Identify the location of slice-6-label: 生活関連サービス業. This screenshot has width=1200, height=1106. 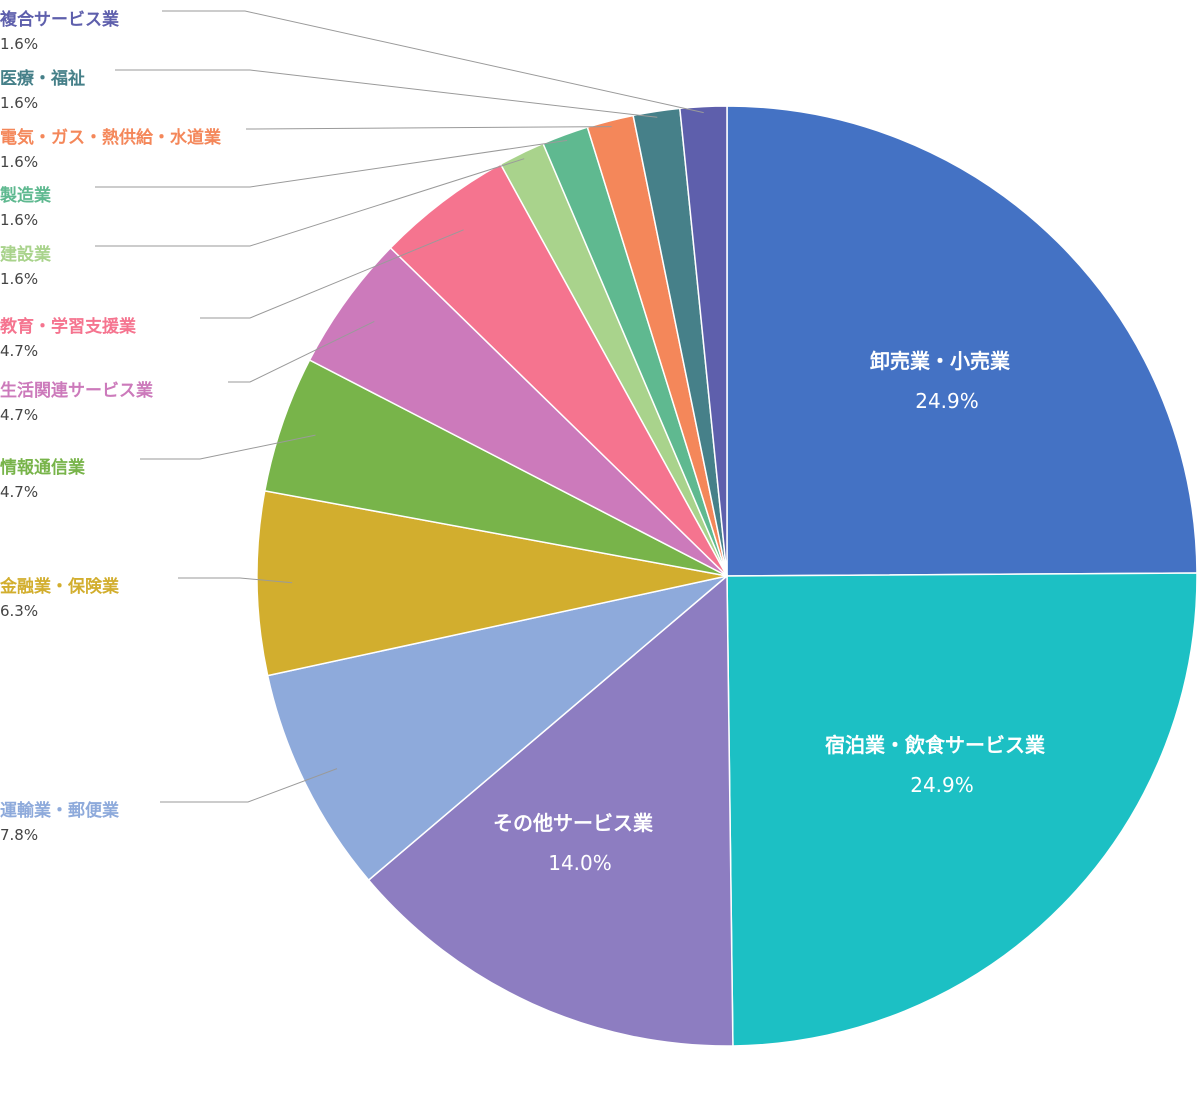
(76, 390).